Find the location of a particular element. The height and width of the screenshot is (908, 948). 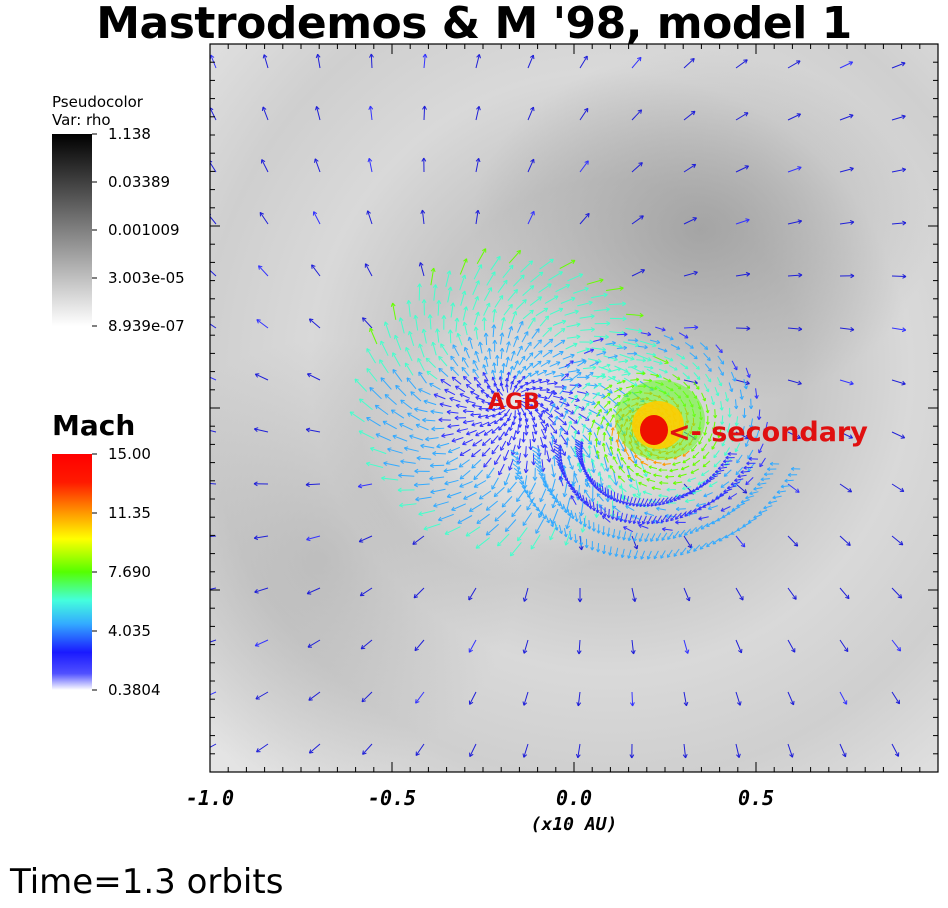

x-tick-label: 0.5 is located at coordinates (756, 798).